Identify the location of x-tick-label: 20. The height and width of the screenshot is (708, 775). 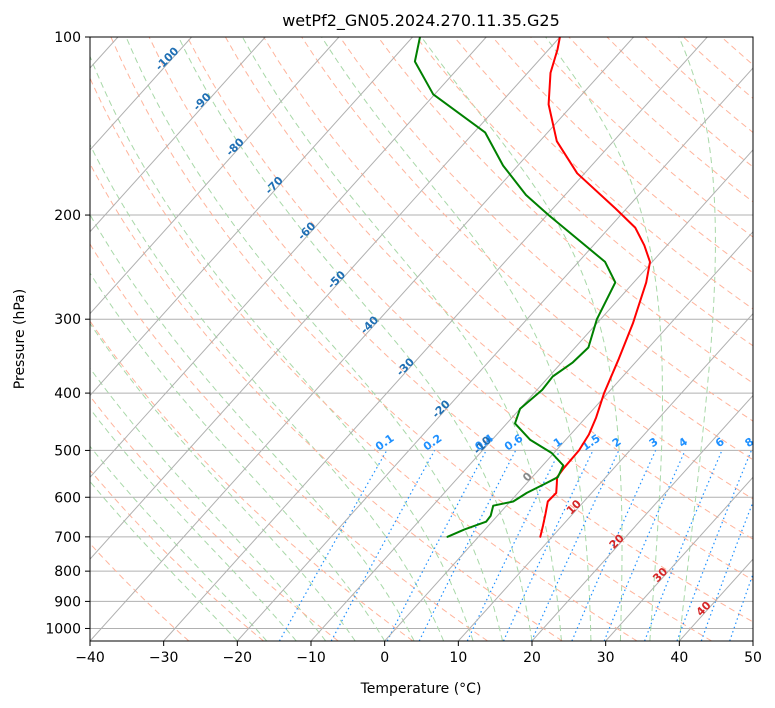
(532, 658).